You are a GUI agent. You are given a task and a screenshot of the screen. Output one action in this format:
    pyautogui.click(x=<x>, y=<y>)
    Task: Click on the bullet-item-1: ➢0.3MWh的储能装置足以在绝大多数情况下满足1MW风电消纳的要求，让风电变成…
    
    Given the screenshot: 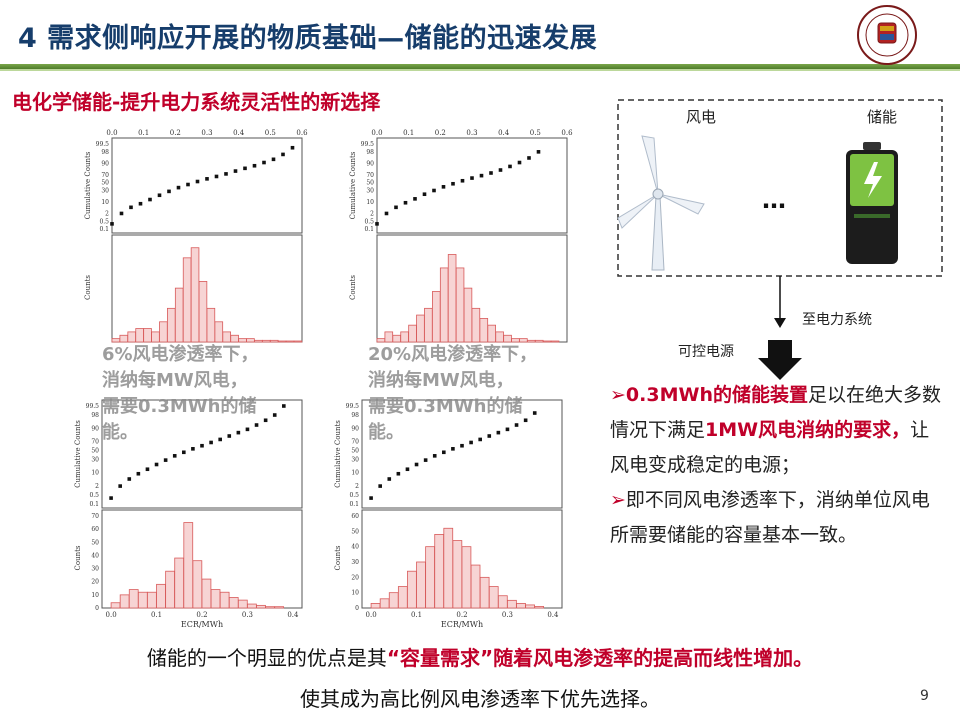 What is the action you would take?
    pyautogui.click(x=779, y=430)
    